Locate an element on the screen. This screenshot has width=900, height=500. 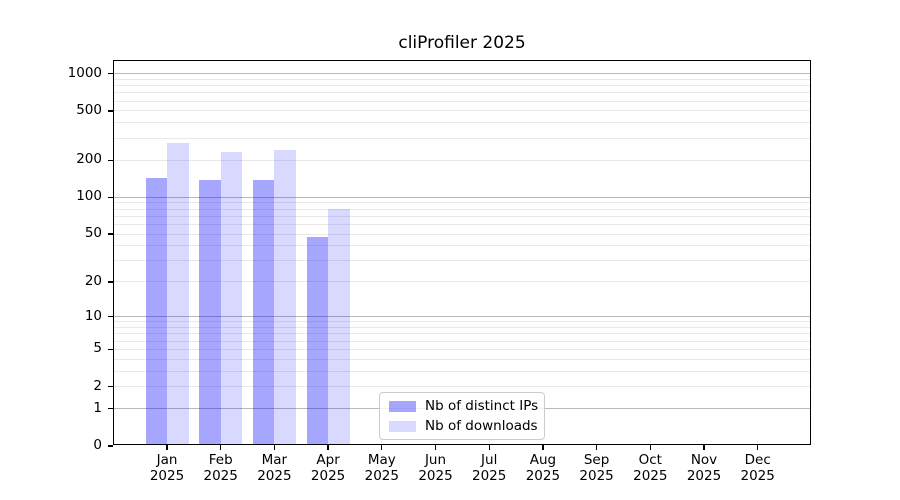
y-tick-label-1: 1 is located at coordinates (97, 407).